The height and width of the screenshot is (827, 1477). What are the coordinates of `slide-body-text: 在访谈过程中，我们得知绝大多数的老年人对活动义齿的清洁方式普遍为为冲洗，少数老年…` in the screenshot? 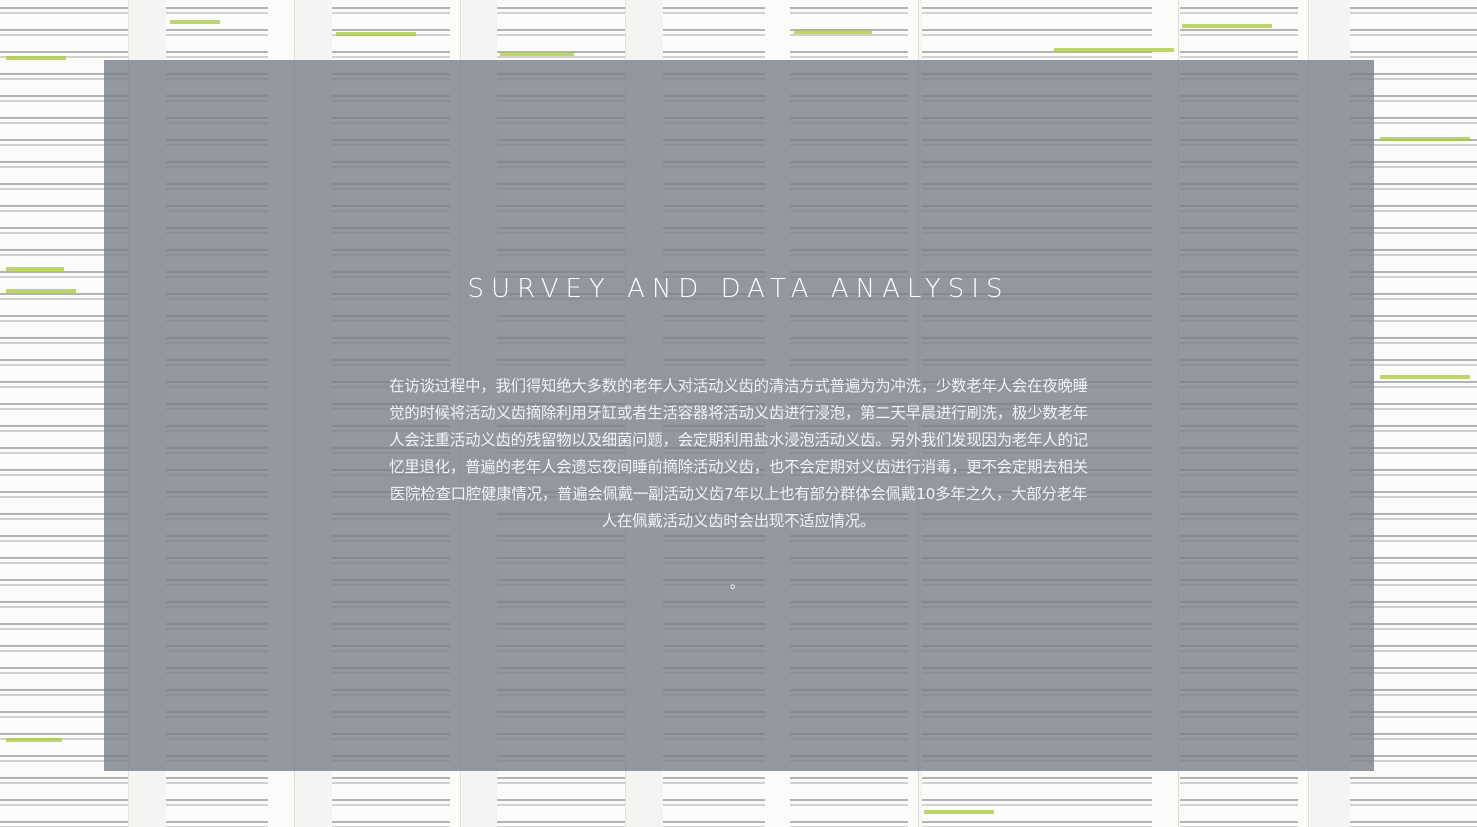 It's located at (738, 453).